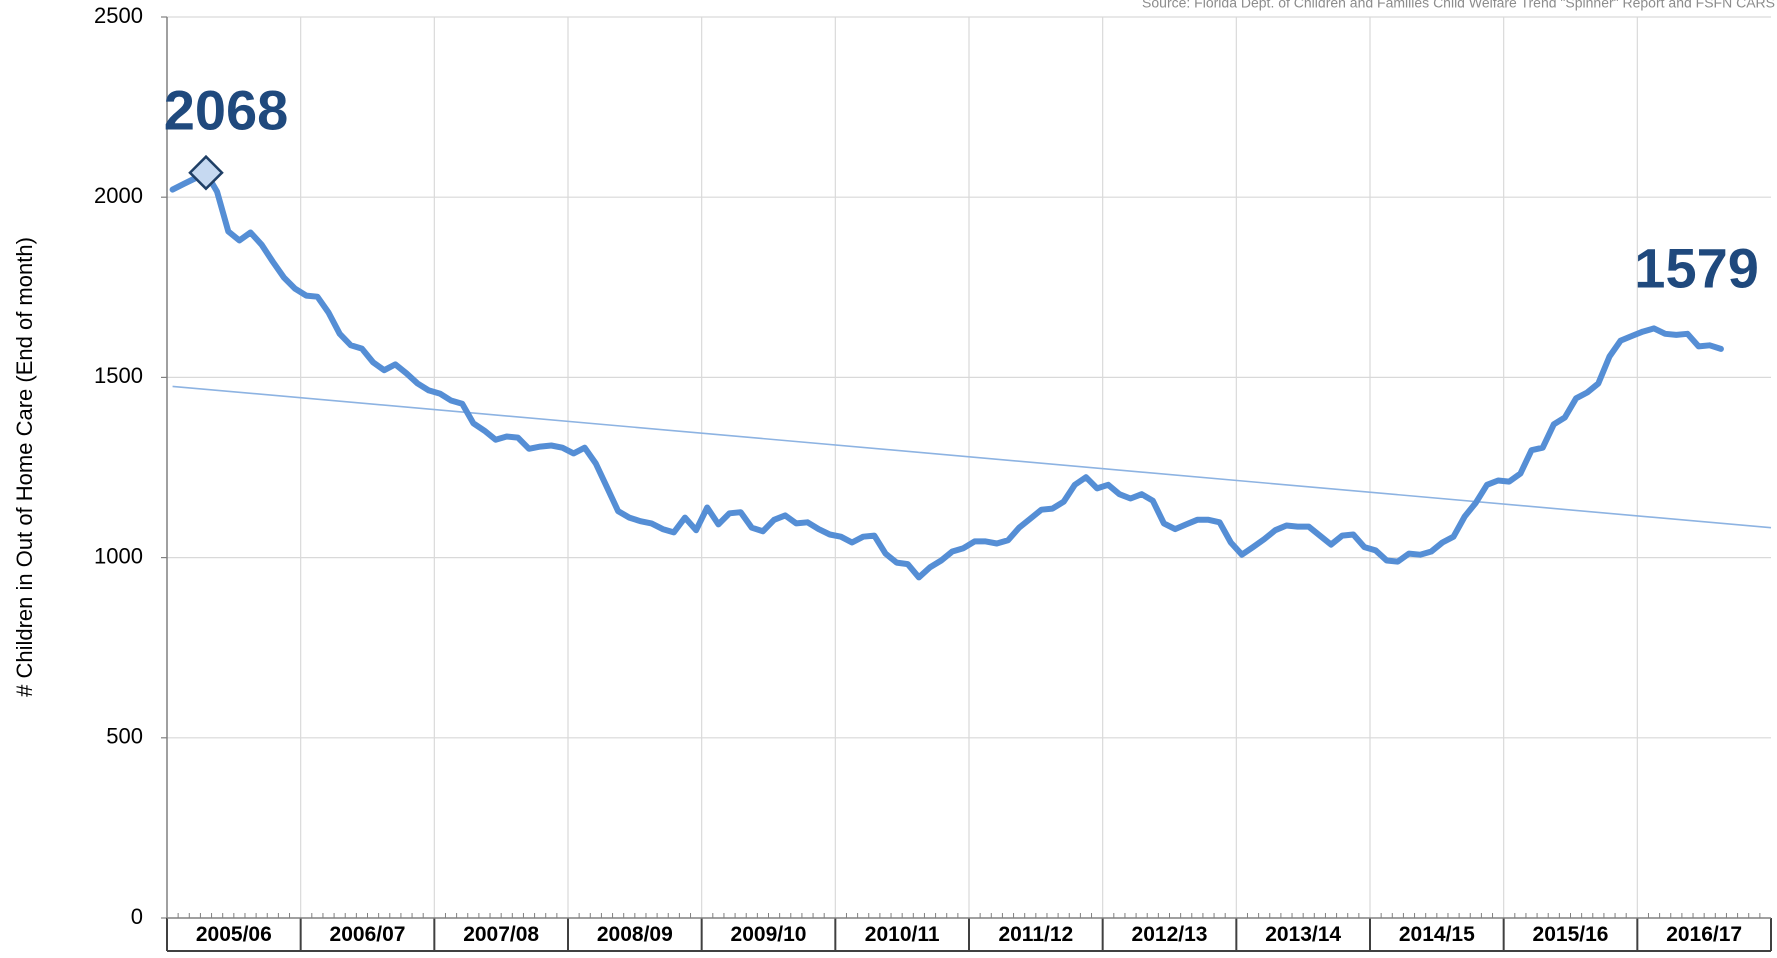 This screenshot has width=1777, height=958. What do you see at coordinates (118, 375) in the screenshot?
I see `y-tick-label: 1500` at bounding box center [118, 375].